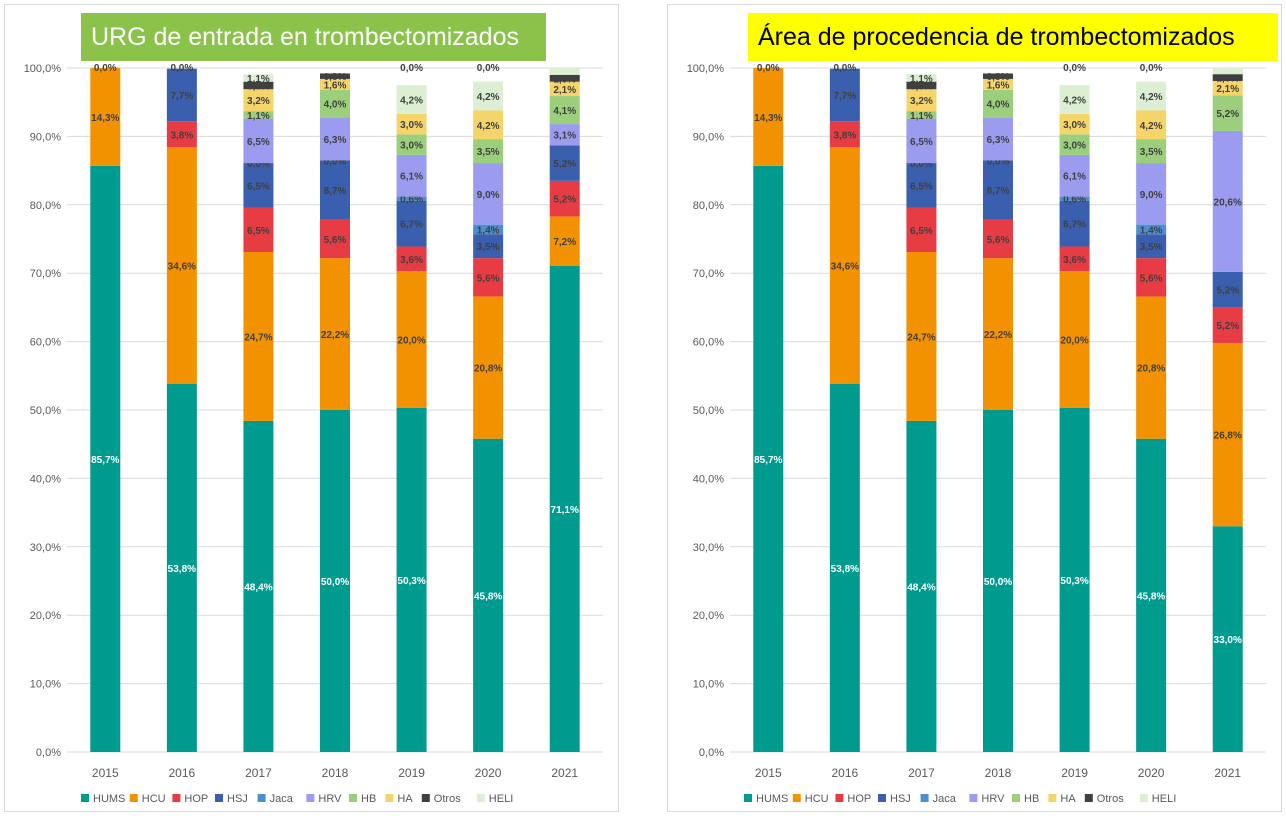 The image size is (1286, 816). What do you see at coordinates (1013, 37) in the screenshot?
I see `chart-title: Área de procedencia de trombectomizados` at bounding box center [1013, 37].